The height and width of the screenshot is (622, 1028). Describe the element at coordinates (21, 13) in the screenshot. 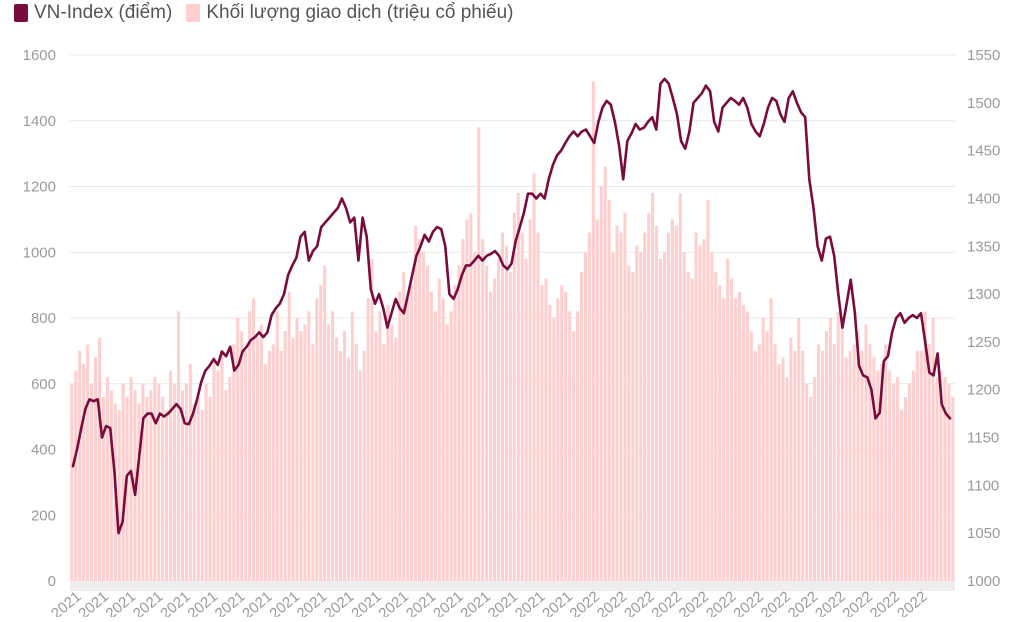

I see `legend-swatch-vnindex` at that location.